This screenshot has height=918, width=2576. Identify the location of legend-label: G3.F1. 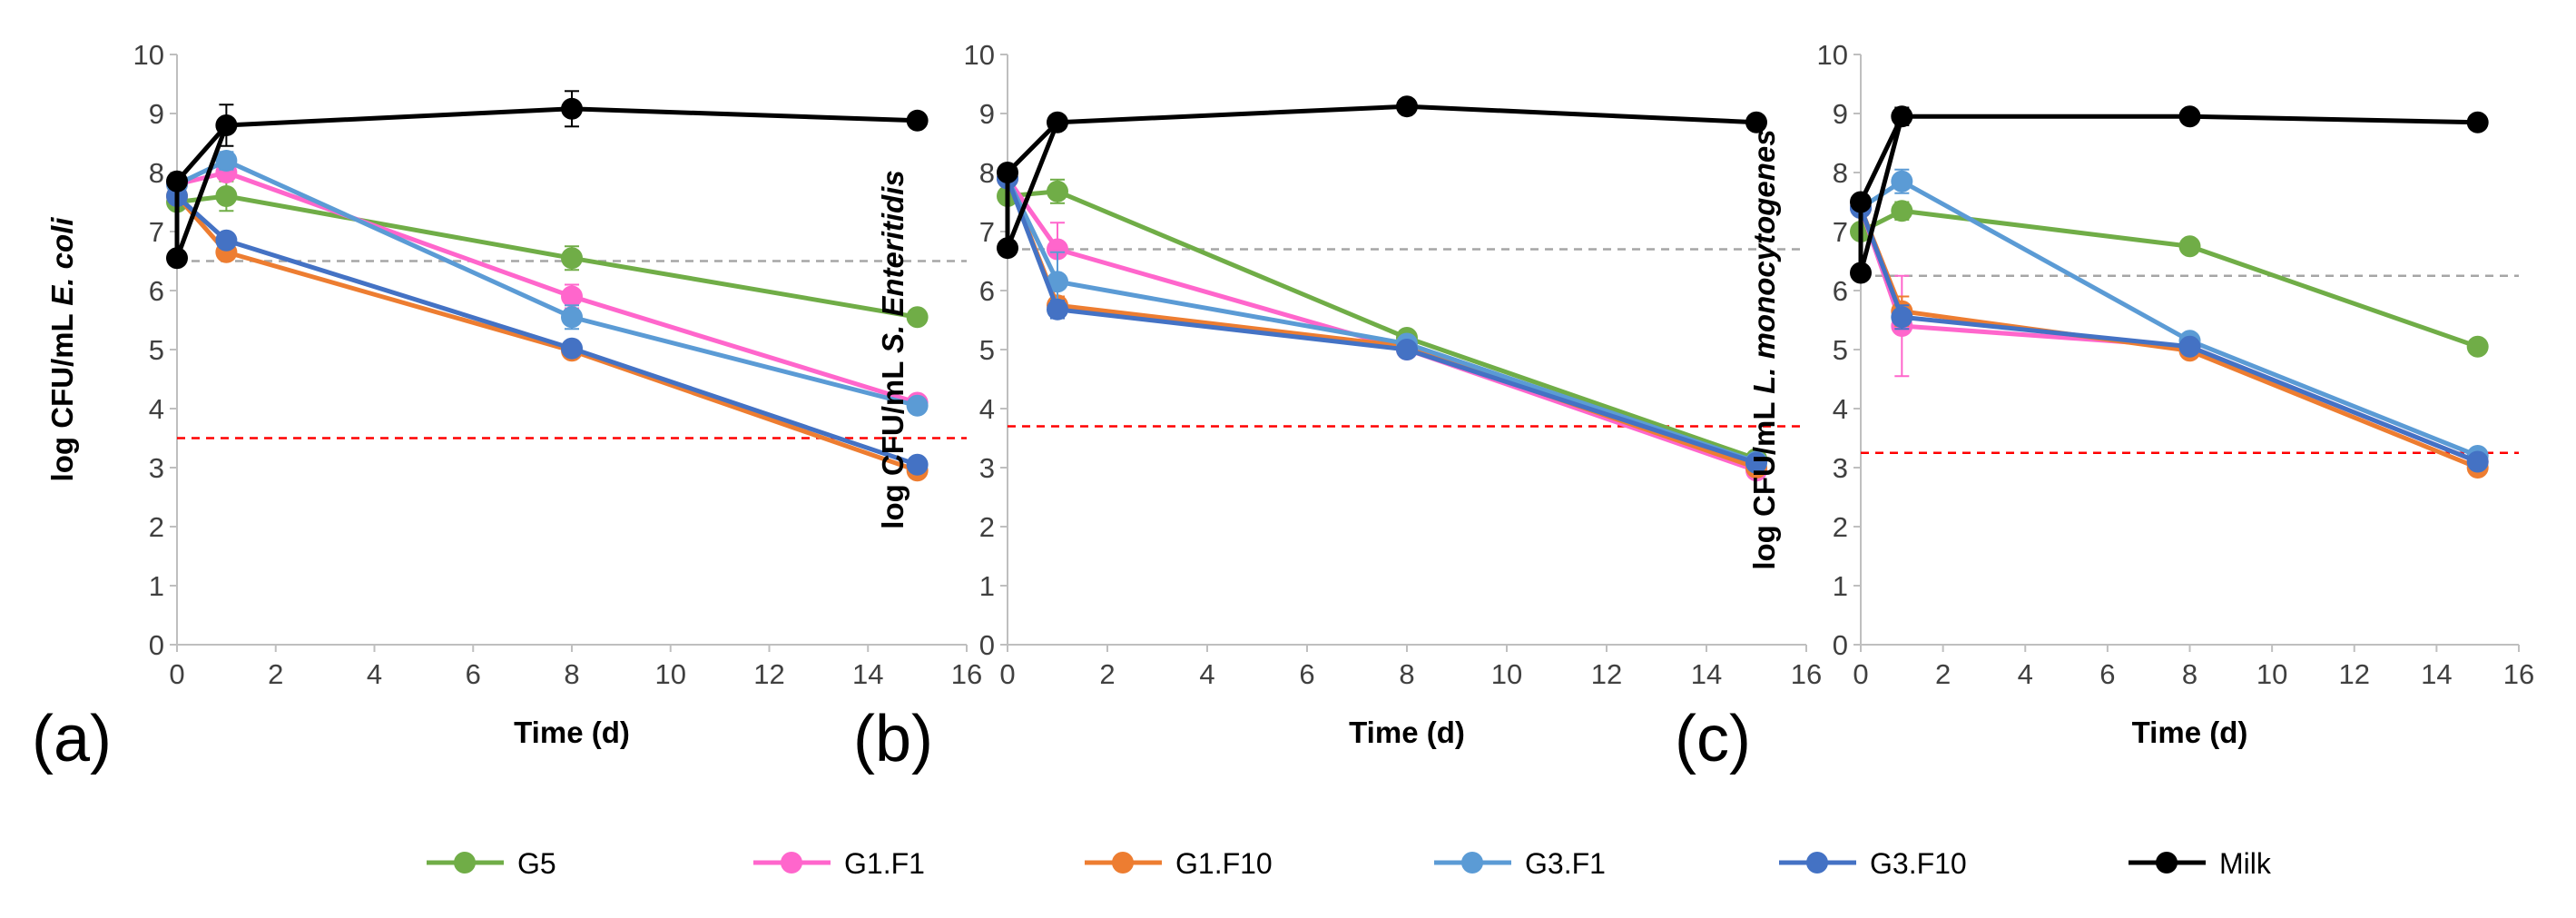
(1565, 864).